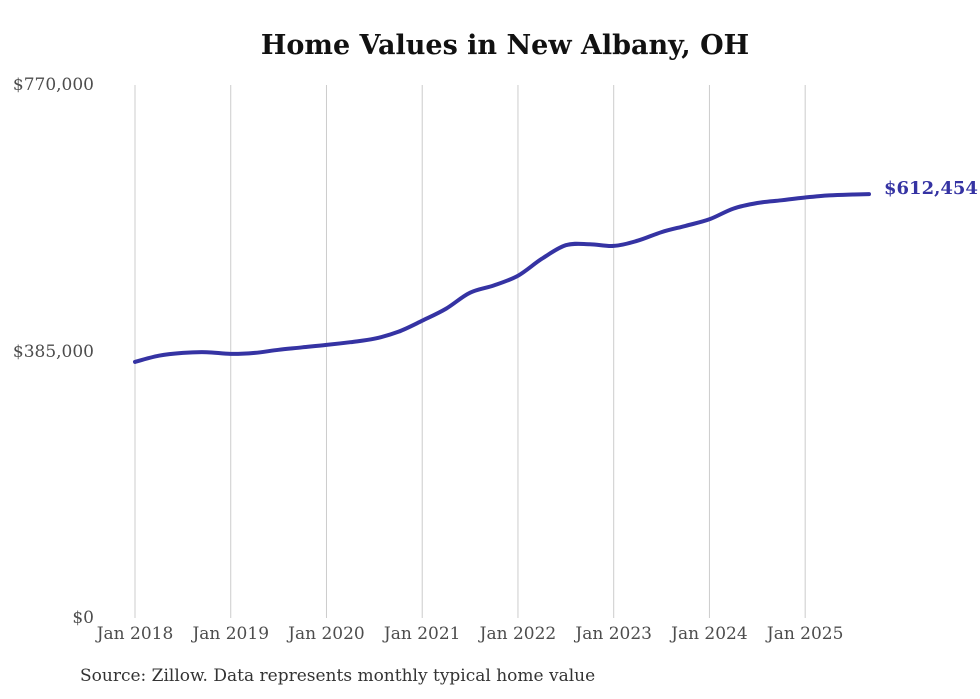 The image size is (980, 699). Describe the element at coordinates (422, 634) in the screenshot. I see `x-axis-tick-label: Jan 2021` at that location.